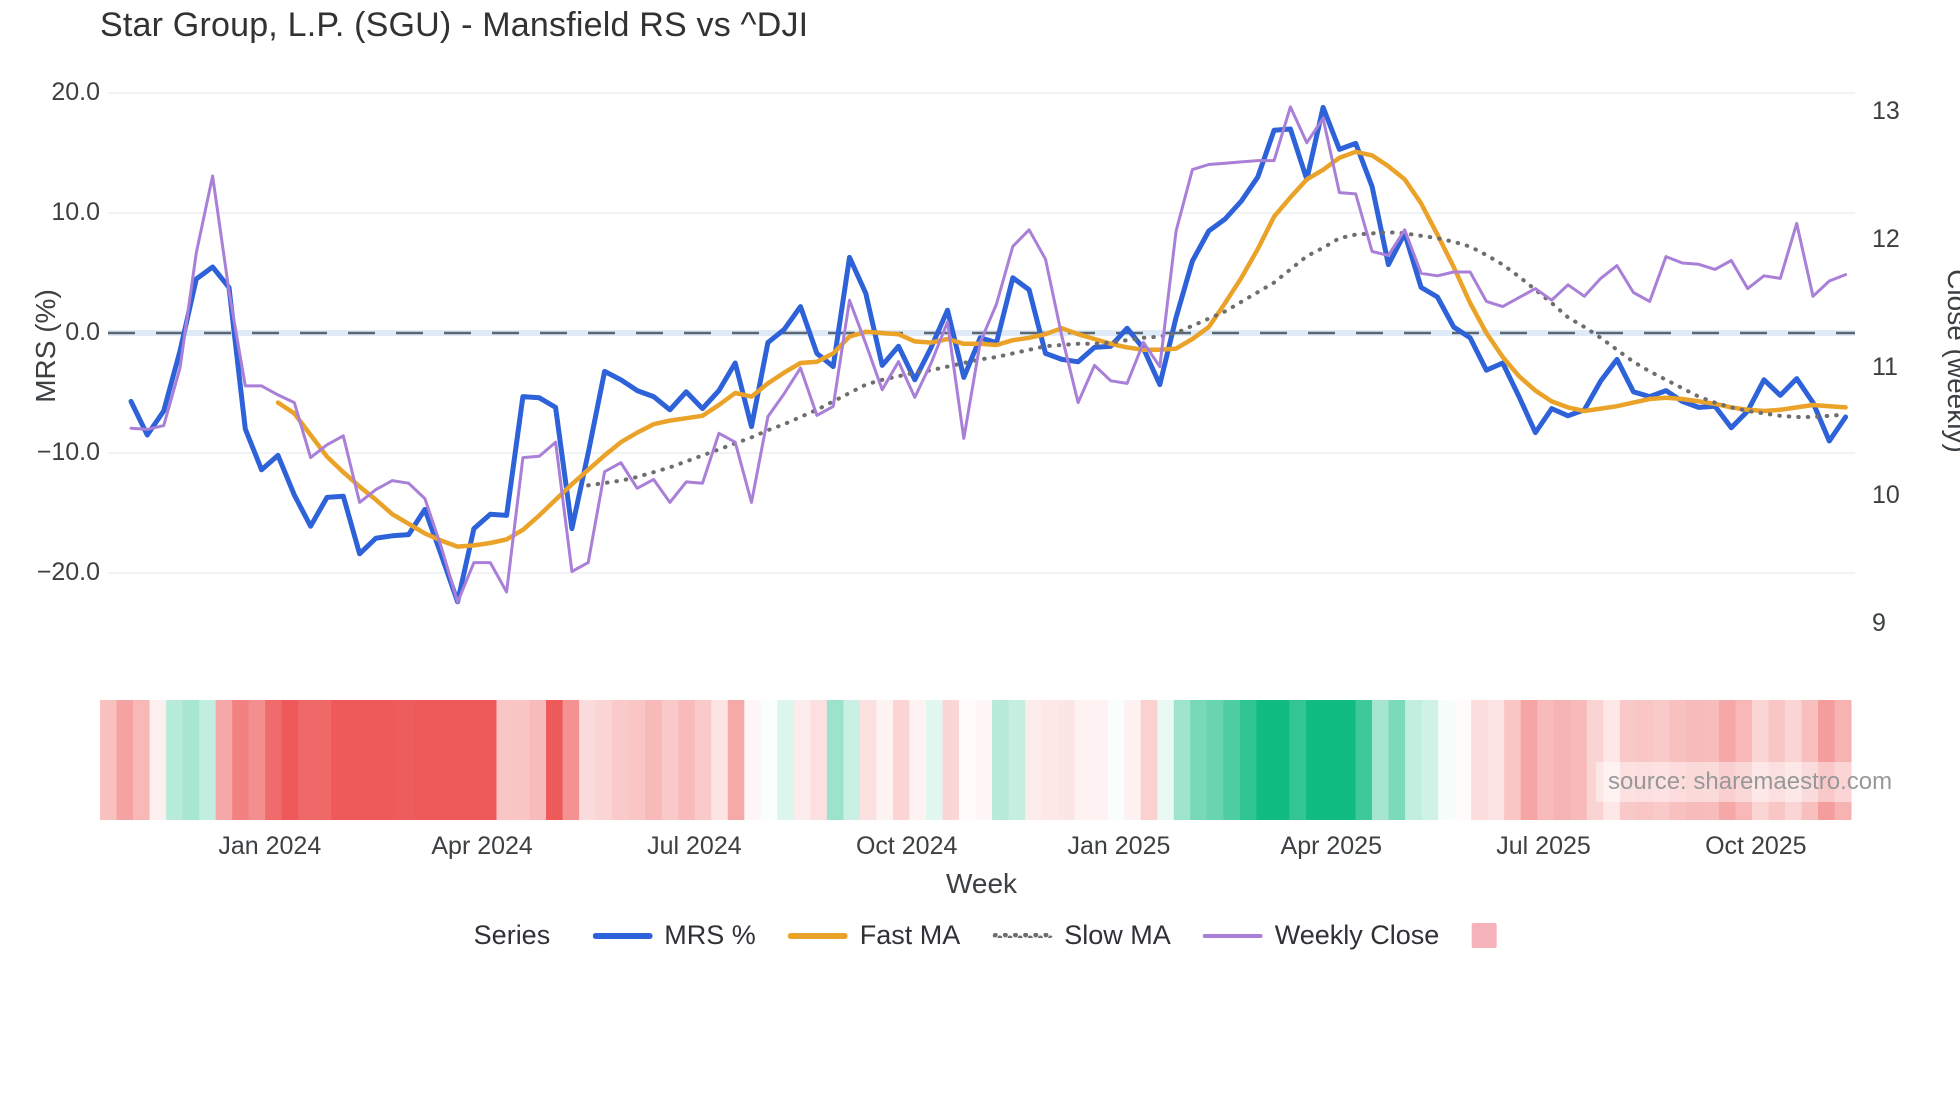 Image resolution: width=1960 pixels, height=1102 pixels. Describe the element at coordinates (1756, 846) in the screenshot. I see `x-axis-tick: Oct 2025` at that location.